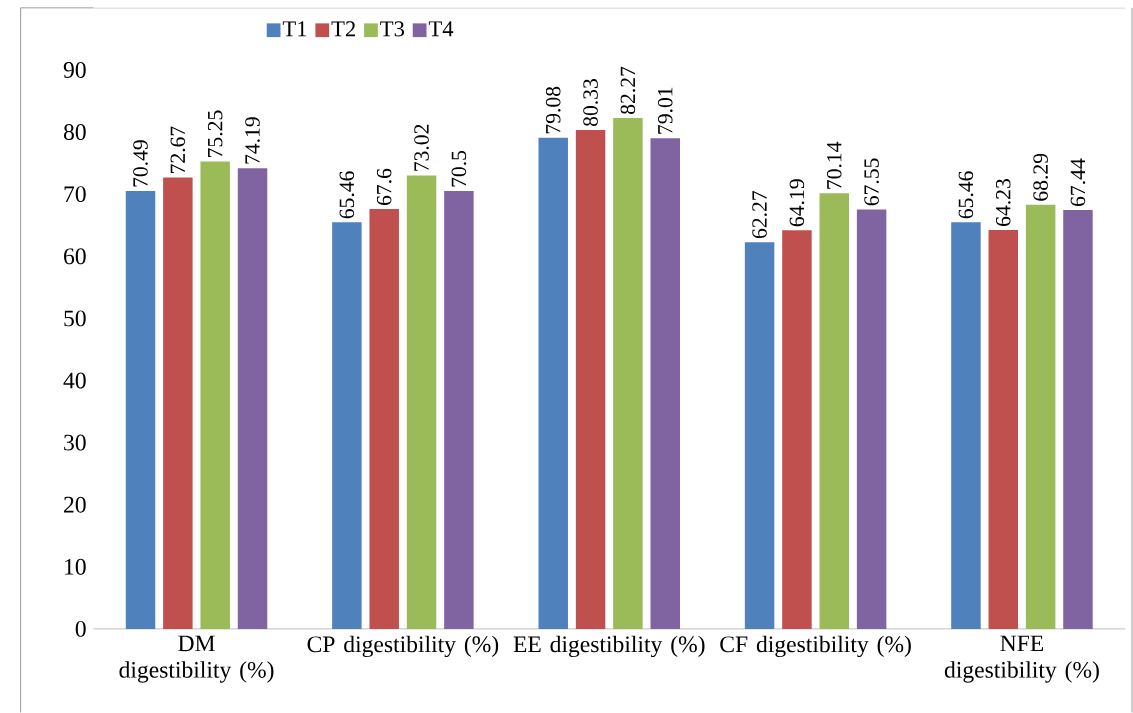 This screenshot has width=1133, height=713. Describe the element at coordinates (343, 29) in the screenshot. I see `legend-label: T2` at that location.